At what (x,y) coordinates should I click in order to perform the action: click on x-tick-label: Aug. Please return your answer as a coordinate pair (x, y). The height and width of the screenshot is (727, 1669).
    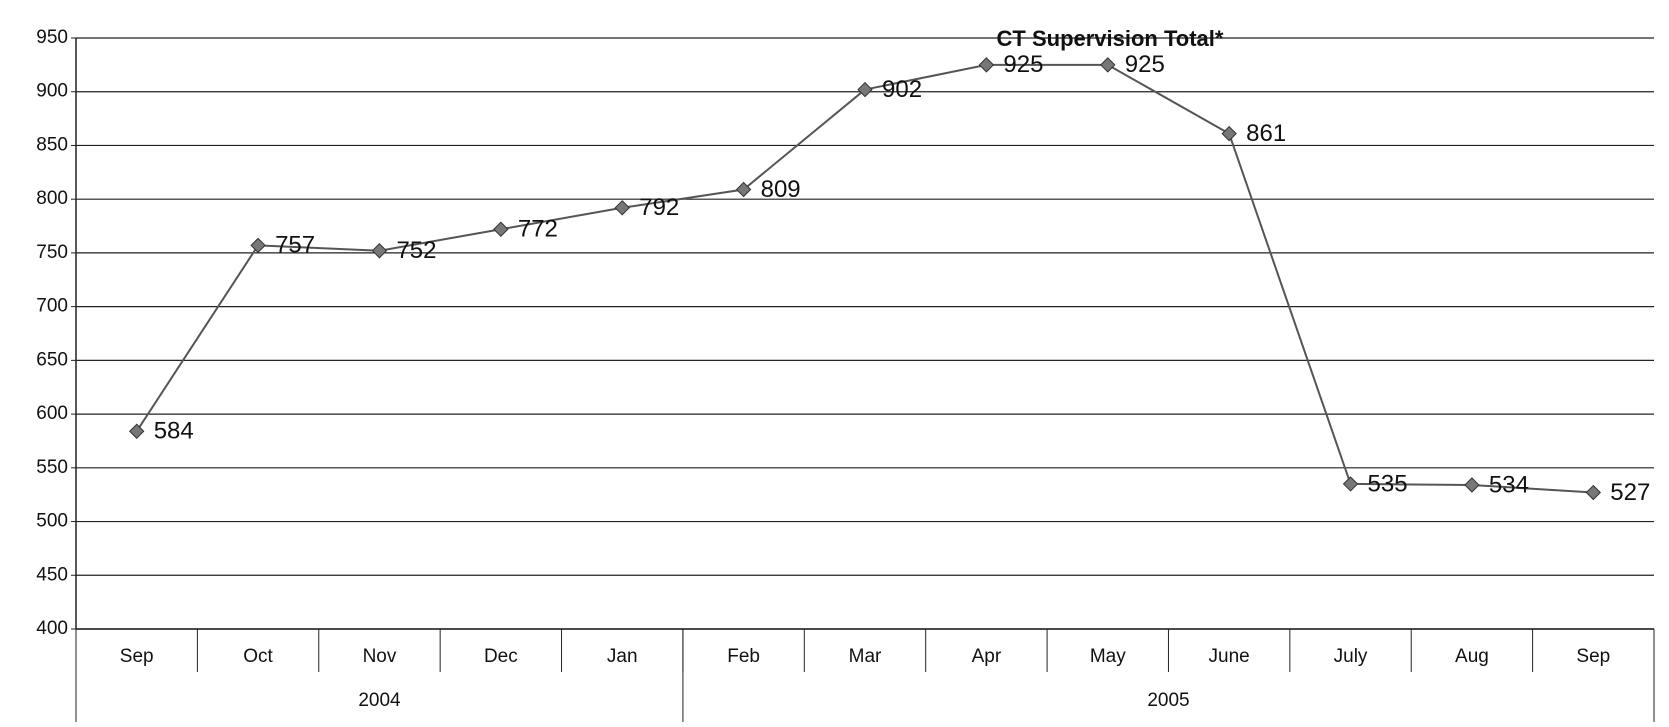
    Looking at the image, I should click on (1472, 656).